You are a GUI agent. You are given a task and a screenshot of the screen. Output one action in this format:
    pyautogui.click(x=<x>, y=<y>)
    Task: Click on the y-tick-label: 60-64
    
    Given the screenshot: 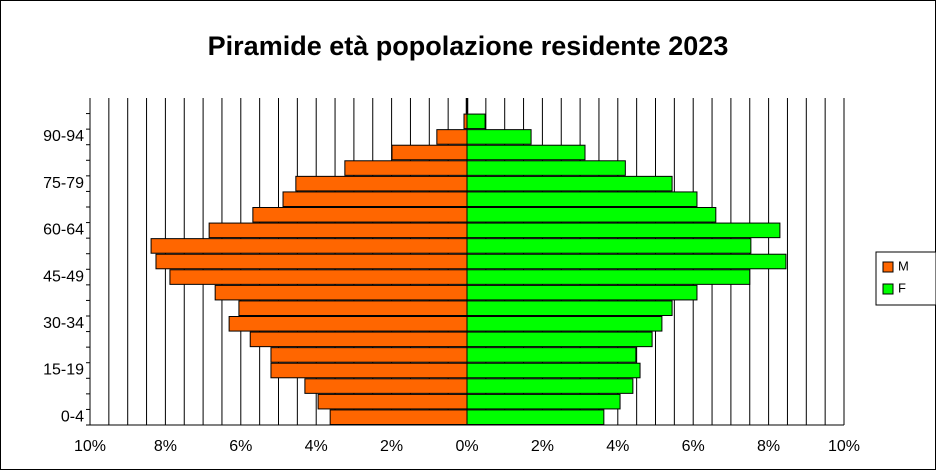 What is the action you would take?
    pyautogui.click(x=63, y=230)
    